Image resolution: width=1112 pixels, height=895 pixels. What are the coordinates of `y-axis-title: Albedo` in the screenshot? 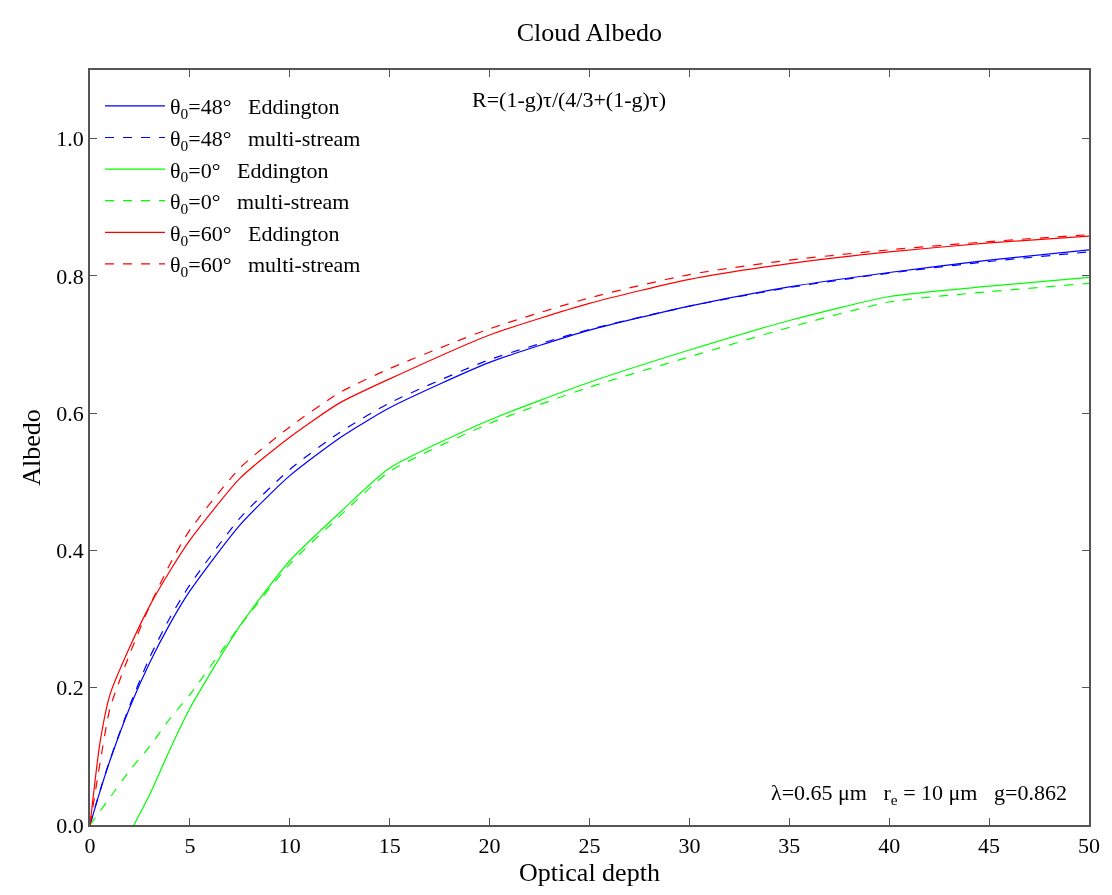 It's located at (32, 447).